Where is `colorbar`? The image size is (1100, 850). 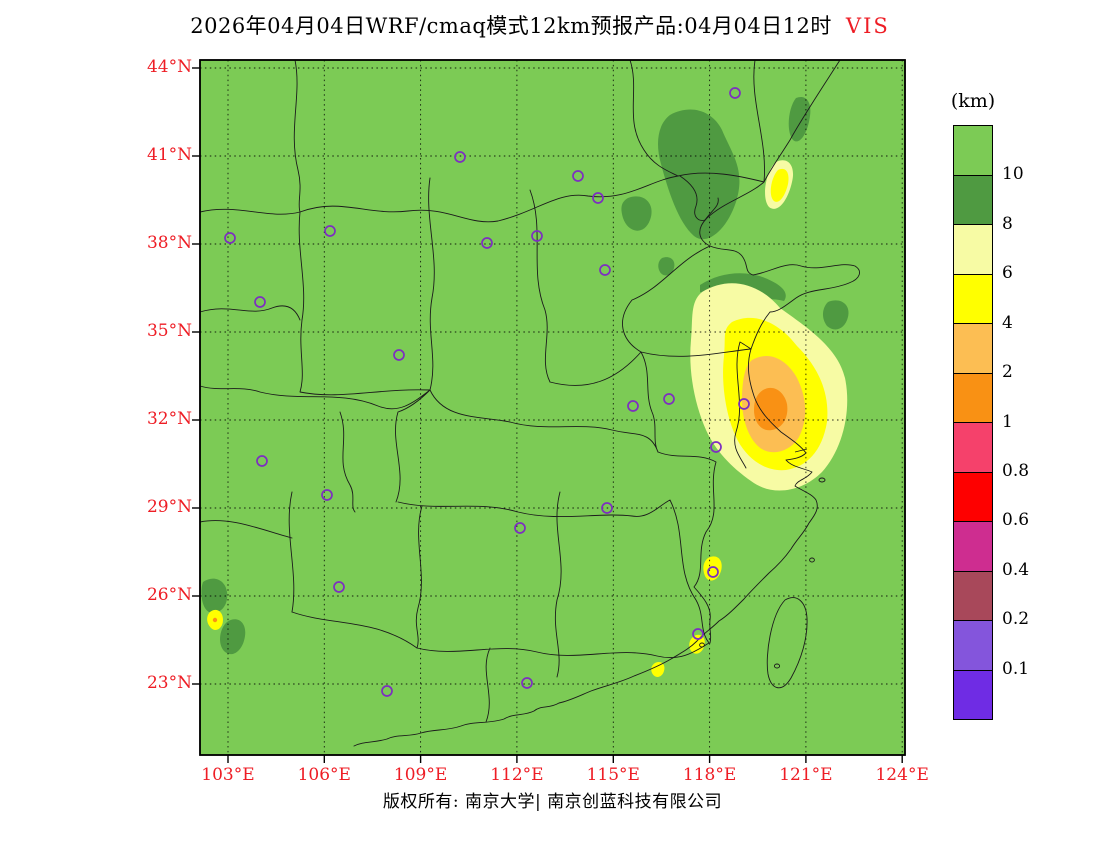
colorbar is located at coordinates (973, 422).